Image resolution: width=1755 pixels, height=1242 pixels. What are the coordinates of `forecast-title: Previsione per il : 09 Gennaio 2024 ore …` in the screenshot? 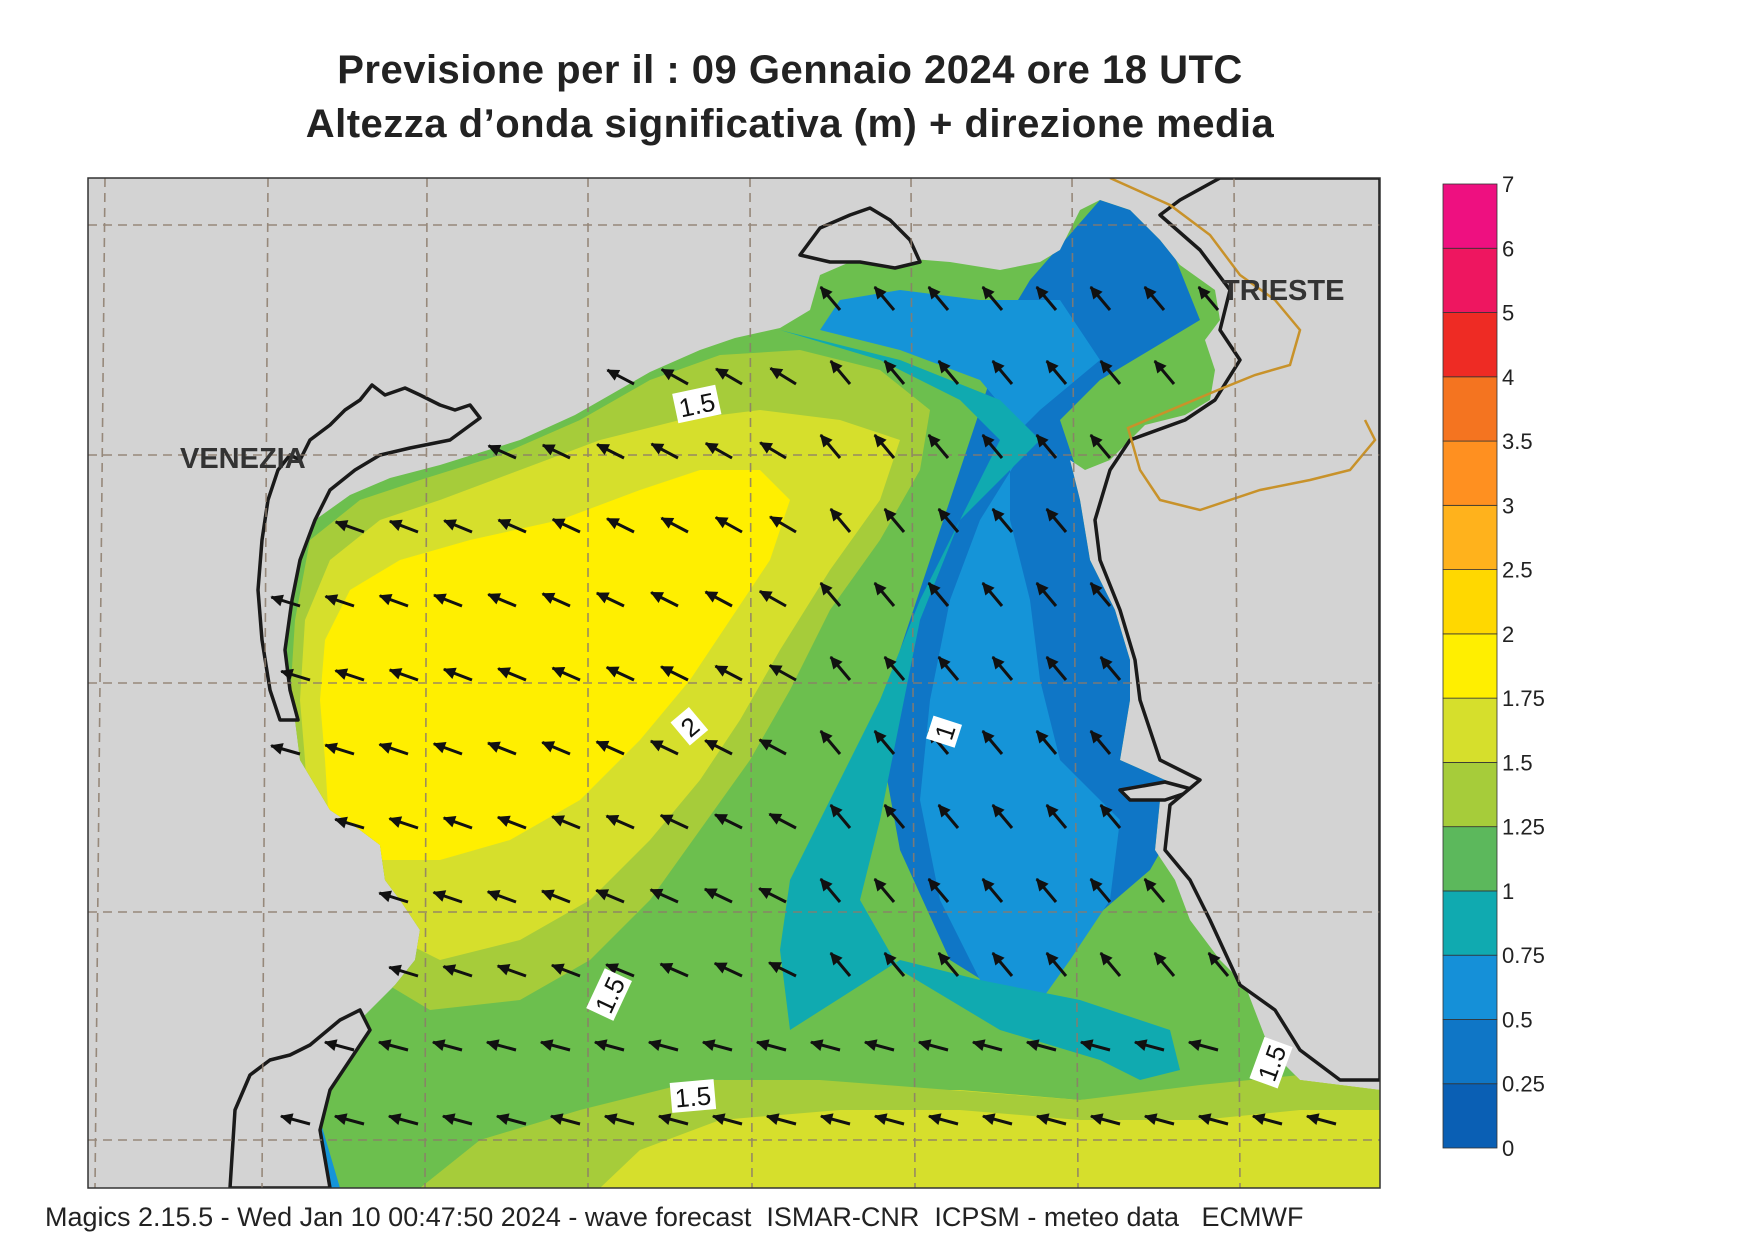 It's located at (790, 70).